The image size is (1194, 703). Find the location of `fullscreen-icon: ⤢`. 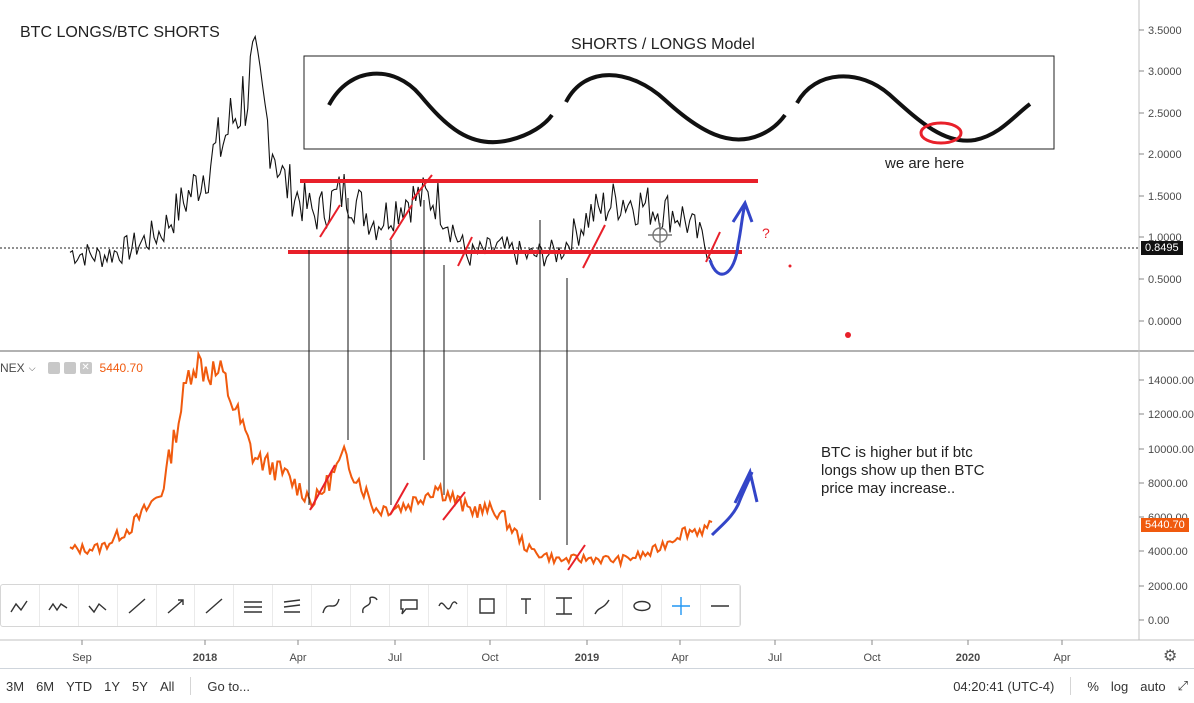

fullscreen-icon: ⤢ is located at coordinates (1182, 685).